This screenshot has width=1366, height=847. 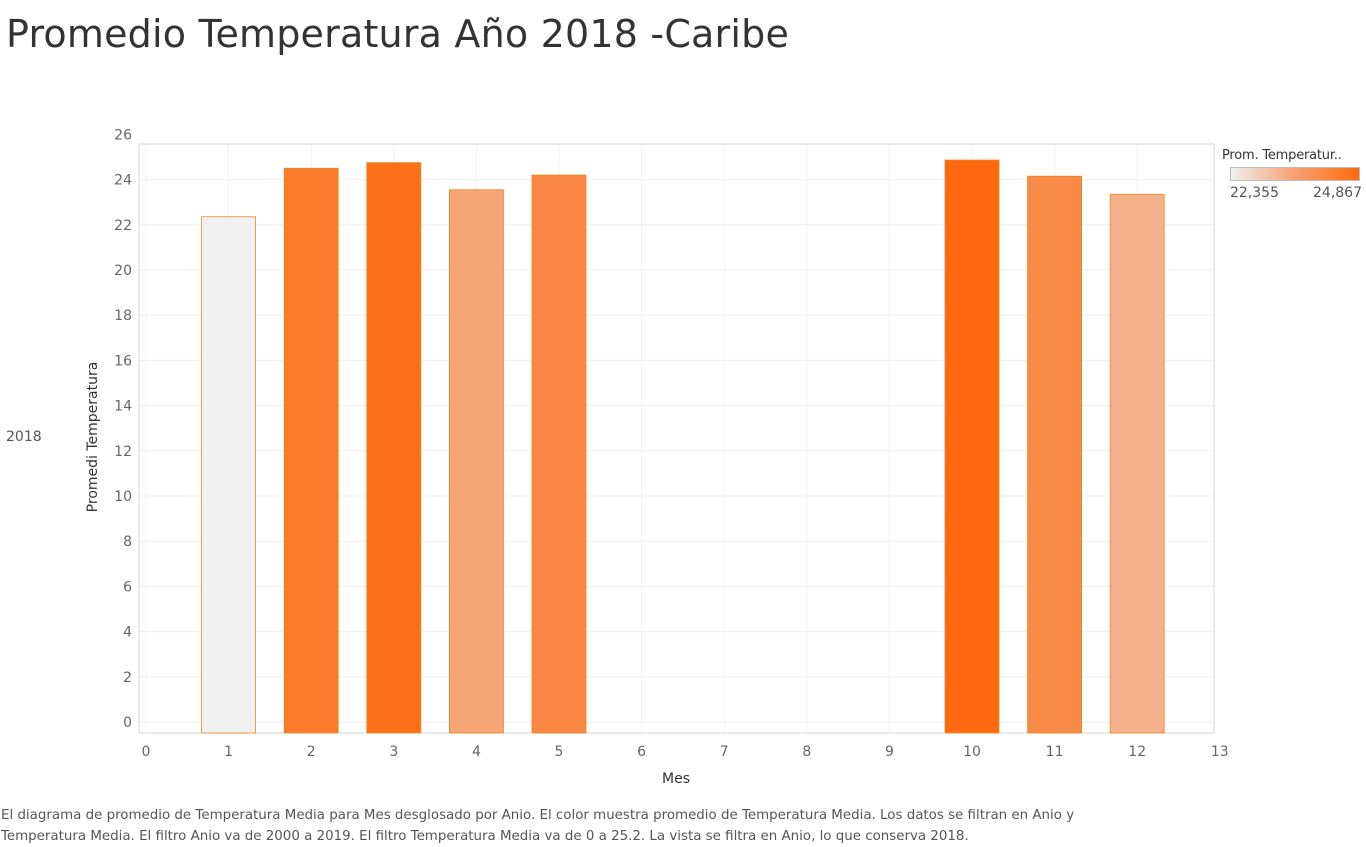 What do you see at coordinates (93, 437) in the screenshot?
I see `y-axis-title: Promedi Temperatura` at bounding box center [93, 437].